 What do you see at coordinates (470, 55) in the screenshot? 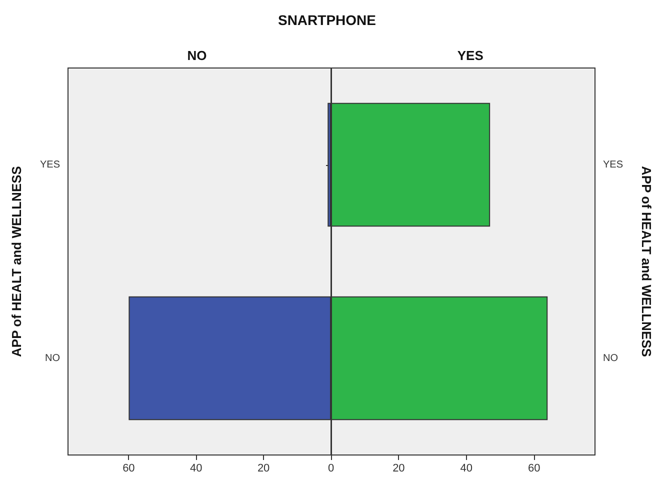
I see `chart-subtitle: YES` at bounding box center [470, 55].